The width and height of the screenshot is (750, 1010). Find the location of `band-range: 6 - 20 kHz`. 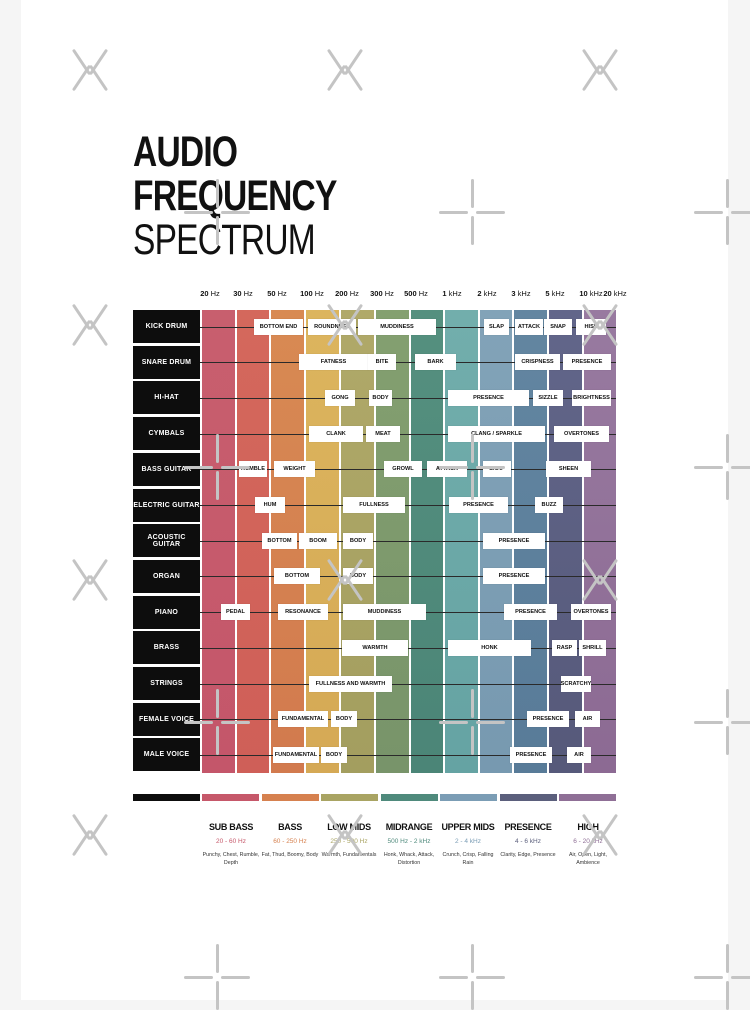

band-range: 6 - 20 kHz is located at coordinates (588, 841).